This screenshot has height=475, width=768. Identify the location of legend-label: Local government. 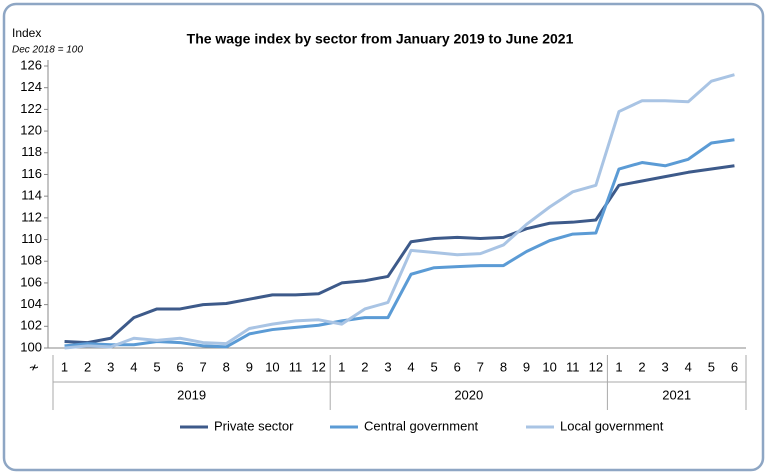
(612, 425).